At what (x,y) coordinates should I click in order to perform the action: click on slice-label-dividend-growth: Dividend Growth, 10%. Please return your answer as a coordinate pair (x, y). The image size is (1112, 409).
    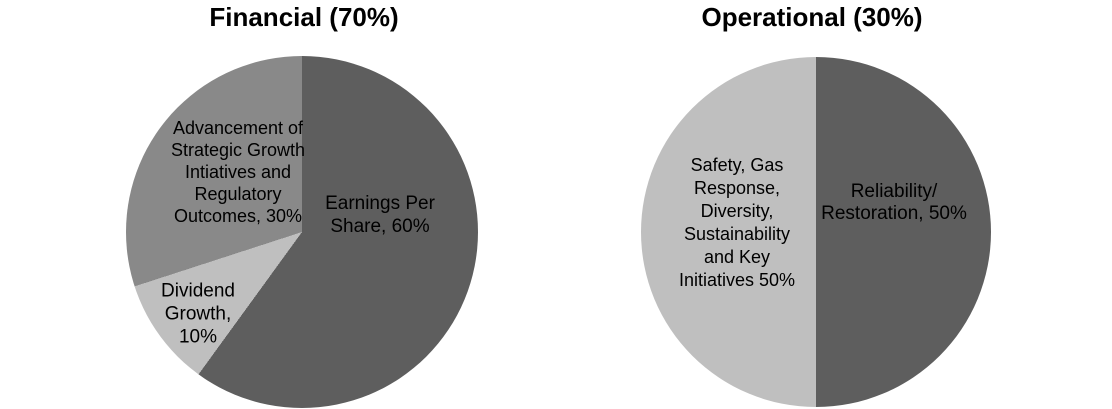
    Looking at the image, I should click on (198, 314).